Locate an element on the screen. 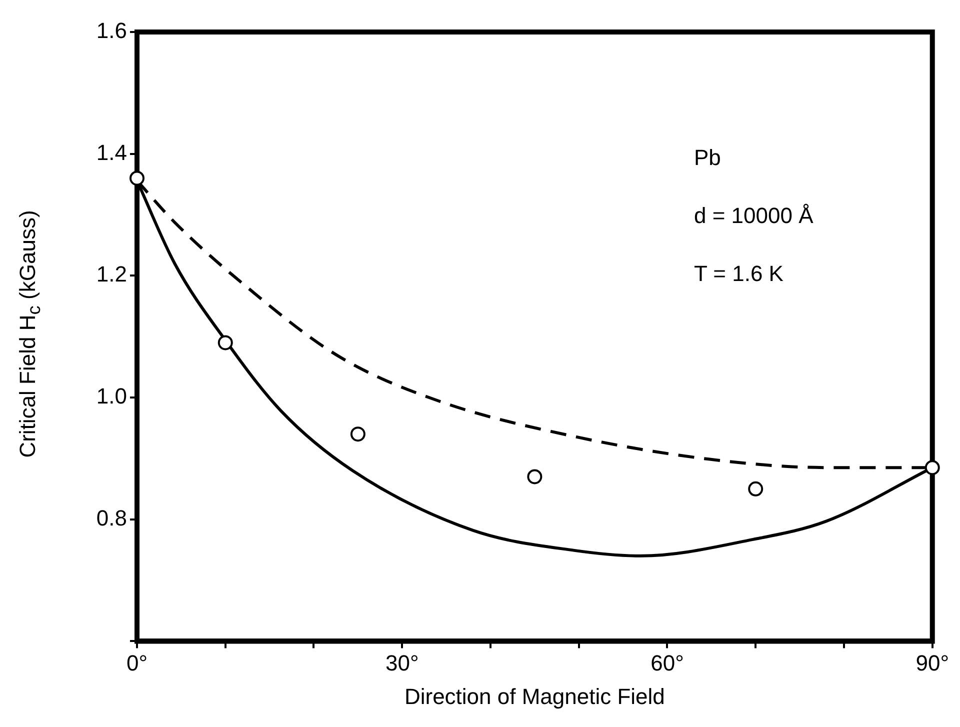  annotation: T = 1.6 K is located at coordinates (739, 273).